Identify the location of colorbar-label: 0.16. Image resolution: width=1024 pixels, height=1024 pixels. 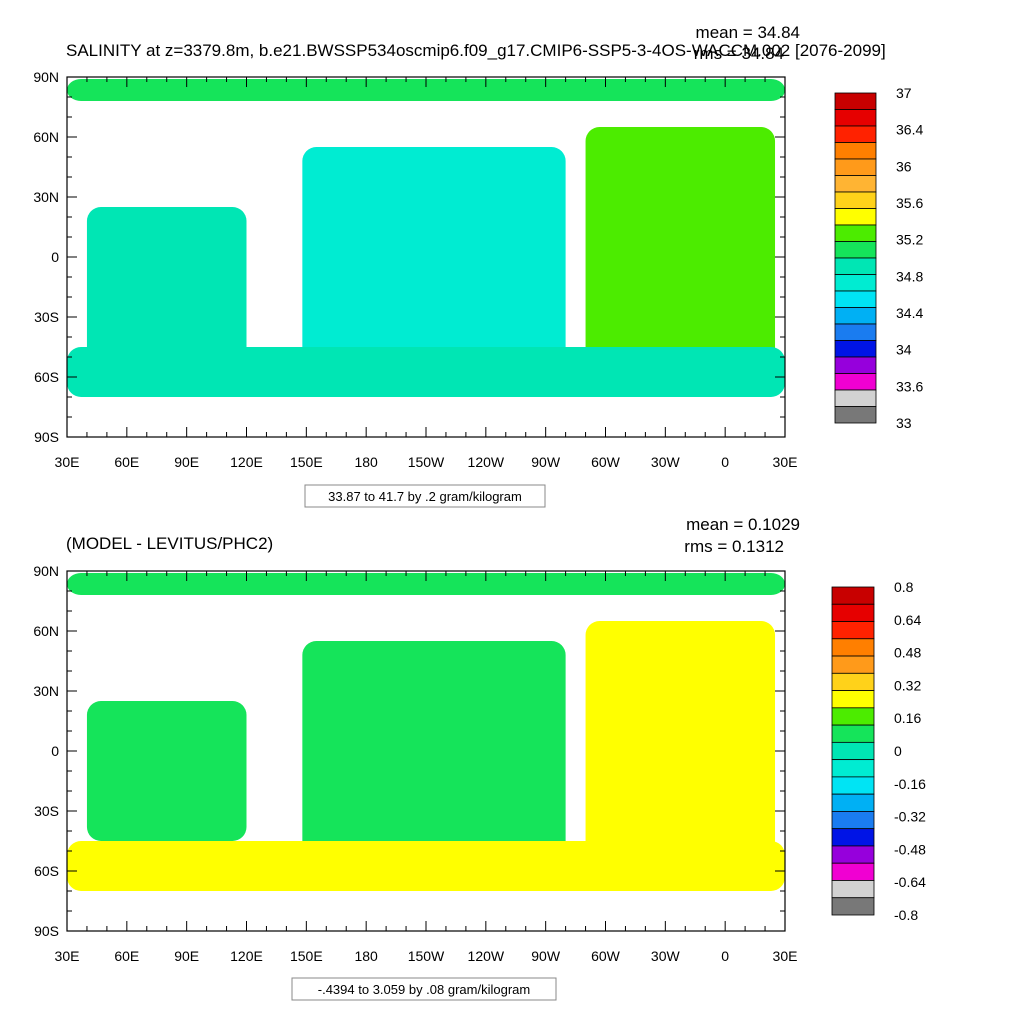
(907, 718).